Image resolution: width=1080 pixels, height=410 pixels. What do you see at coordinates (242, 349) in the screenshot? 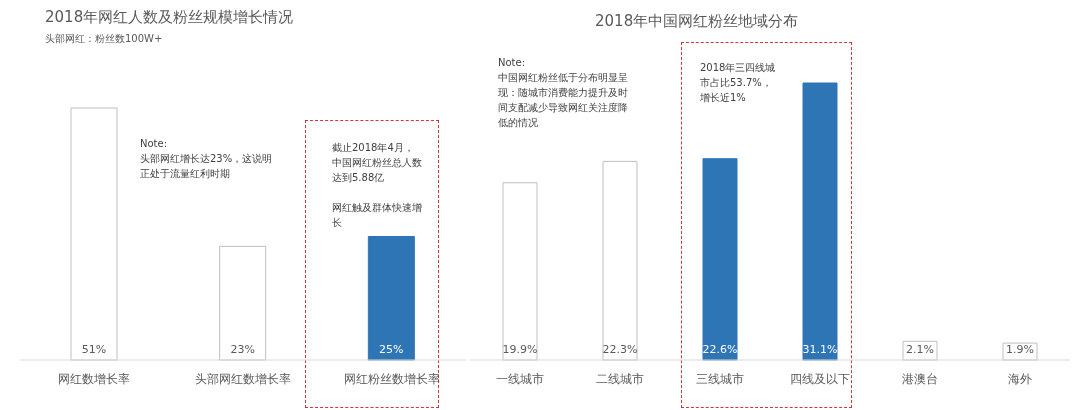
I see `data-label: 23%` at bounding box center [242, 349].